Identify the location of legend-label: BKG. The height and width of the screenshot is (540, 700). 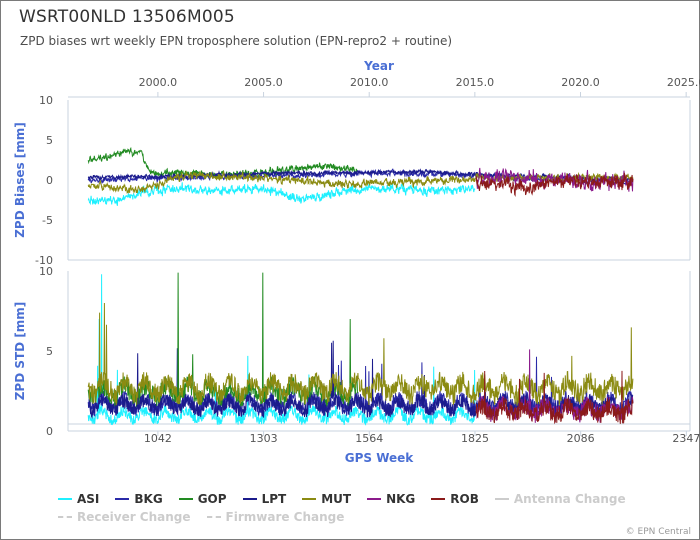
(148, 499).